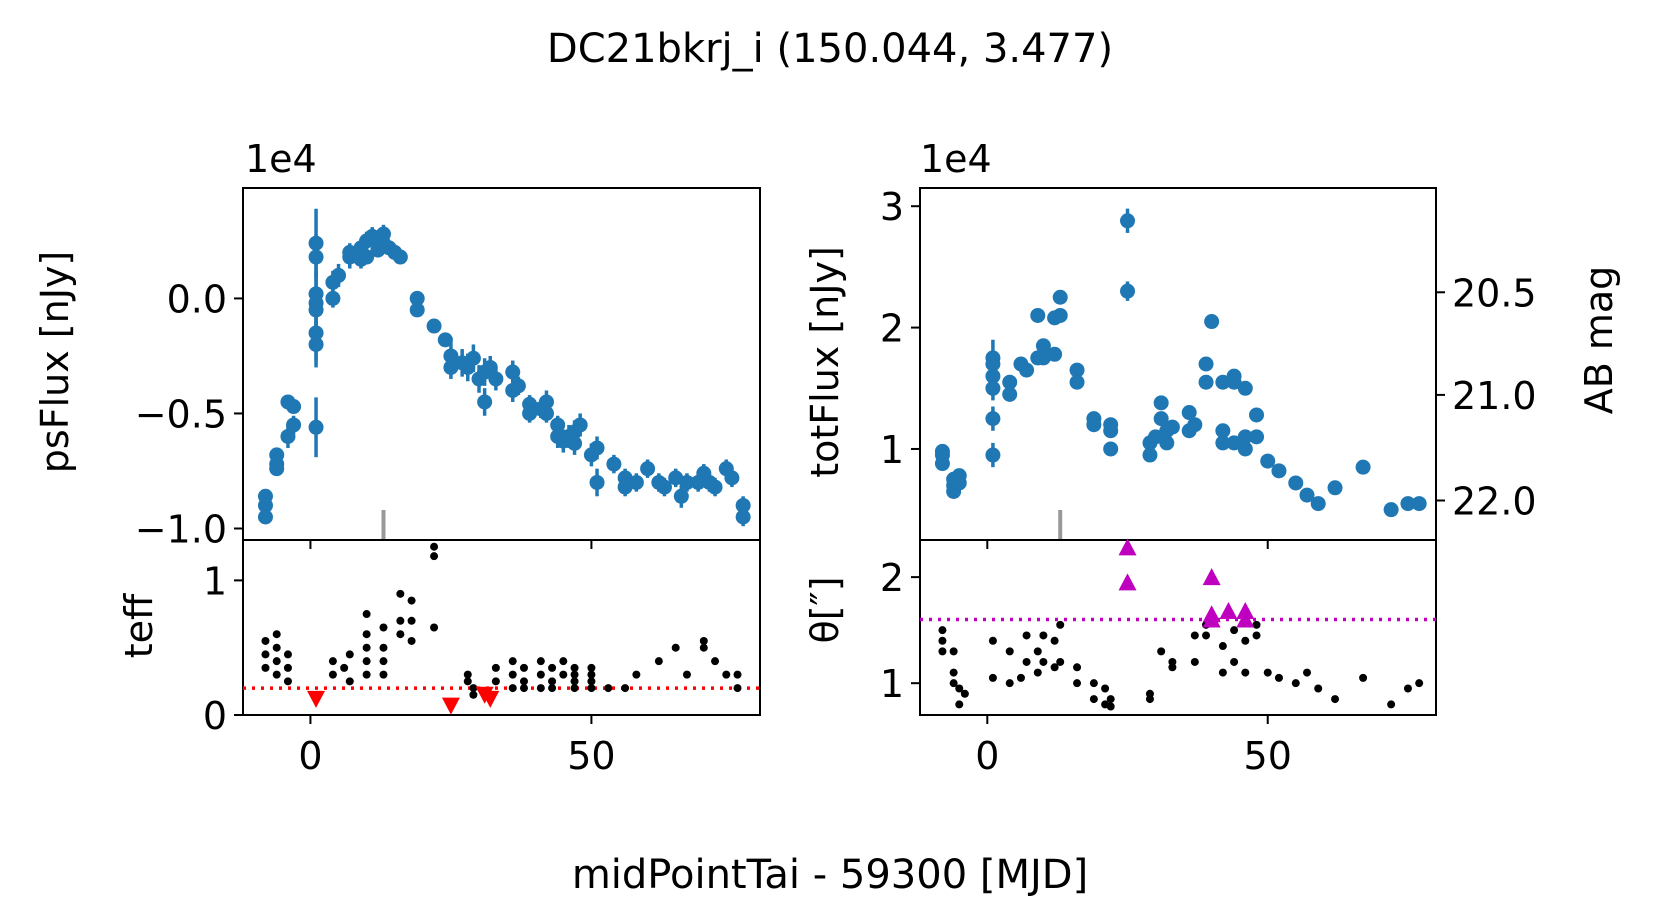  I want to click on totflux-ytick-label: 1, so click(892, 450).